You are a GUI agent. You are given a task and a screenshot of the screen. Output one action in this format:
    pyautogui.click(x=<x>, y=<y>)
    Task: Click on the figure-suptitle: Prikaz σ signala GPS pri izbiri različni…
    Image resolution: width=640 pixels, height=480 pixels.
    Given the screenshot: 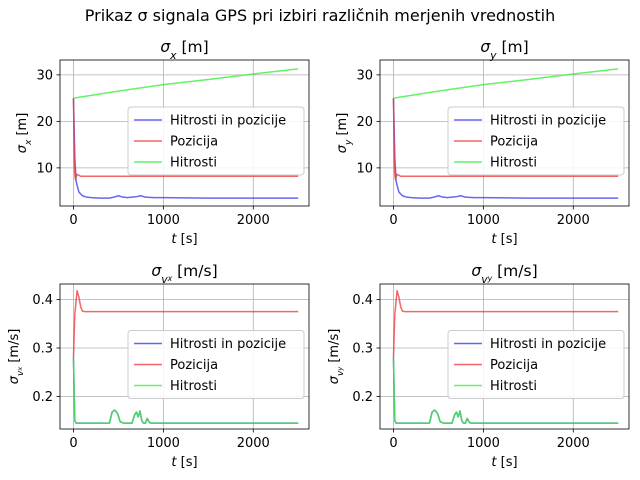 What is the action you would take?
    pyautogui.click(x=320, y=15)
    